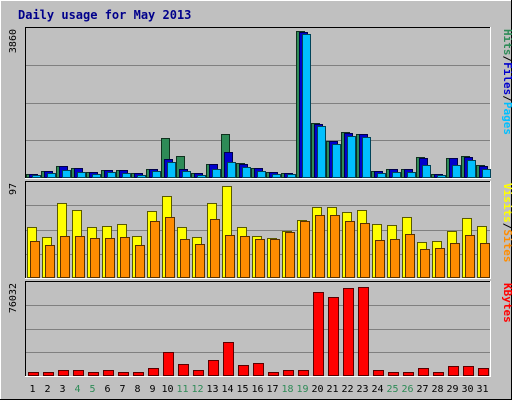  Describe the element at coordinates (62, 389) in the screenshot. I see `x-tick-label-day-3: 3` at that location.